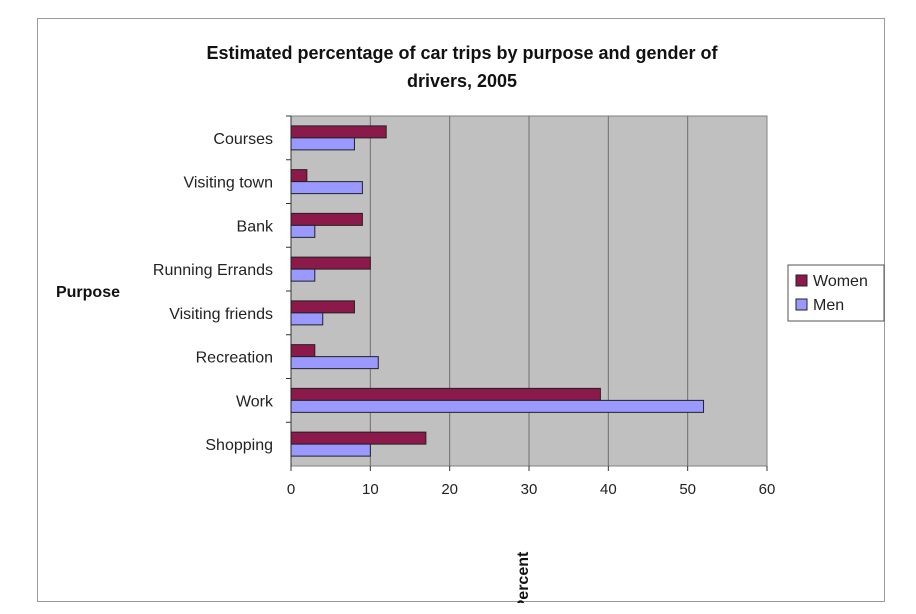 Image resolution: width=916 pixels, height=614 pixels. What do you see at coordinates (840, 281) in the screenshot?
I see `legend-label: Women` at bounding box center [840, 281].